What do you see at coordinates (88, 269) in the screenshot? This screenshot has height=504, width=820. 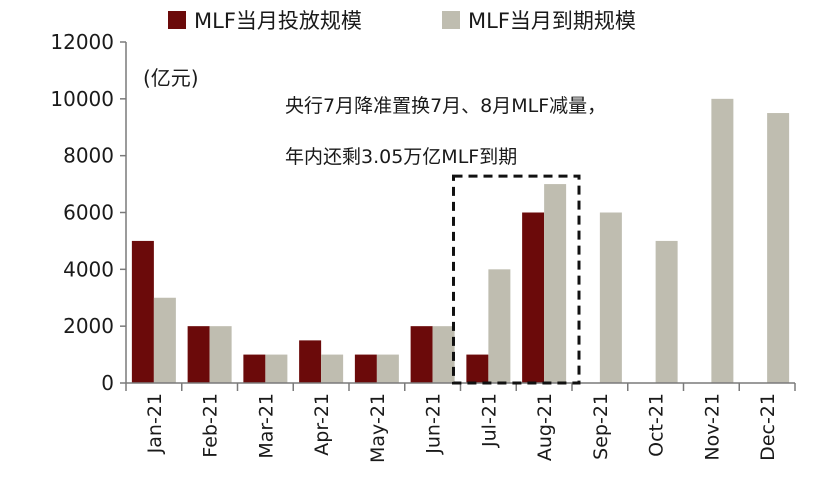 I see `y-tick-label-4000: 4000` at bounding box center [88, 269].